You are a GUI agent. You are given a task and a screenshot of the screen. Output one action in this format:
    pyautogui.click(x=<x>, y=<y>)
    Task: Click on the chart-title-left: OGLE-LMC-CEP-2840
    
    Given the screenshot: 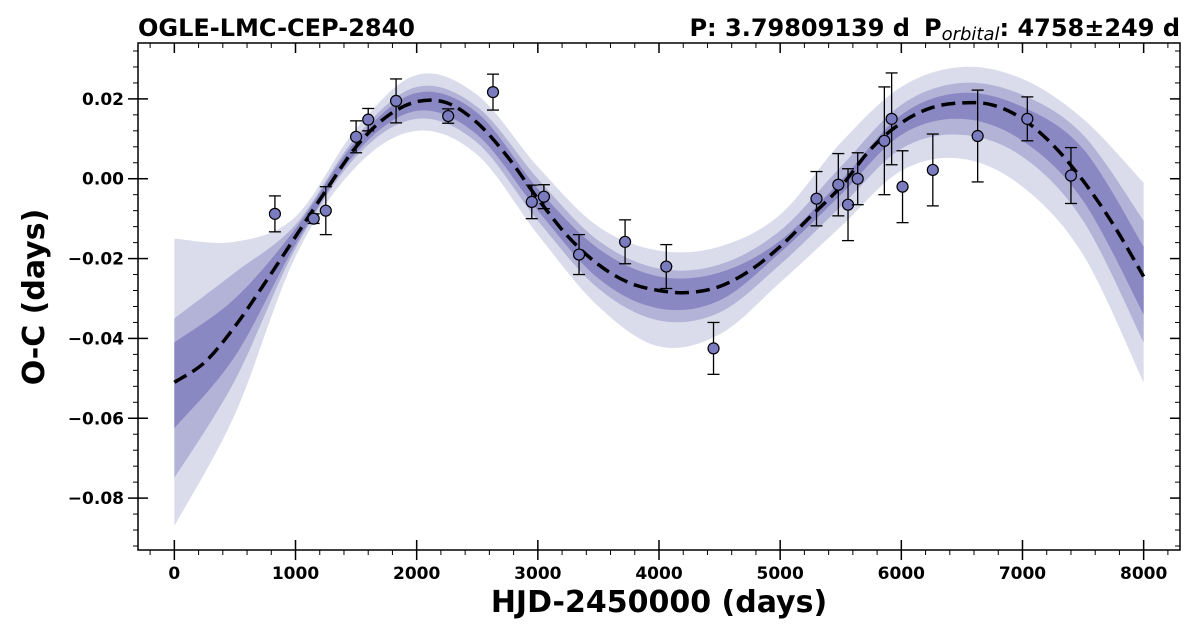 What is the action you would take?
    pyautogui.click(x=276, y=28)
    